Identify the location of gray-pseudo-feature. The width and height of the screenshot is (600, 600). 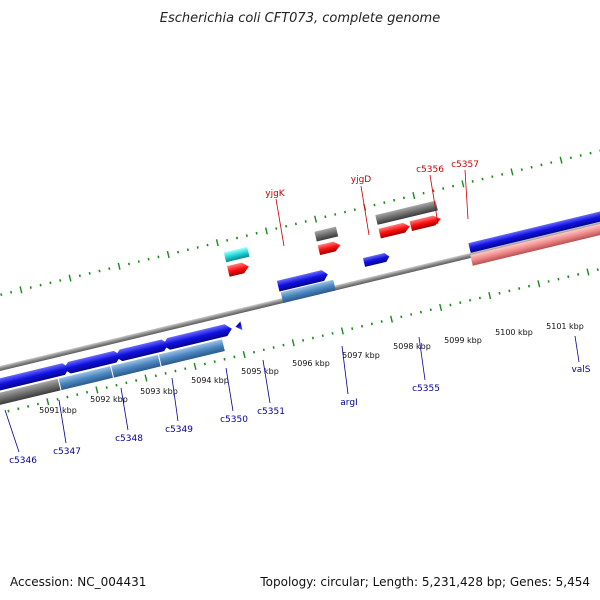
(30, 394).